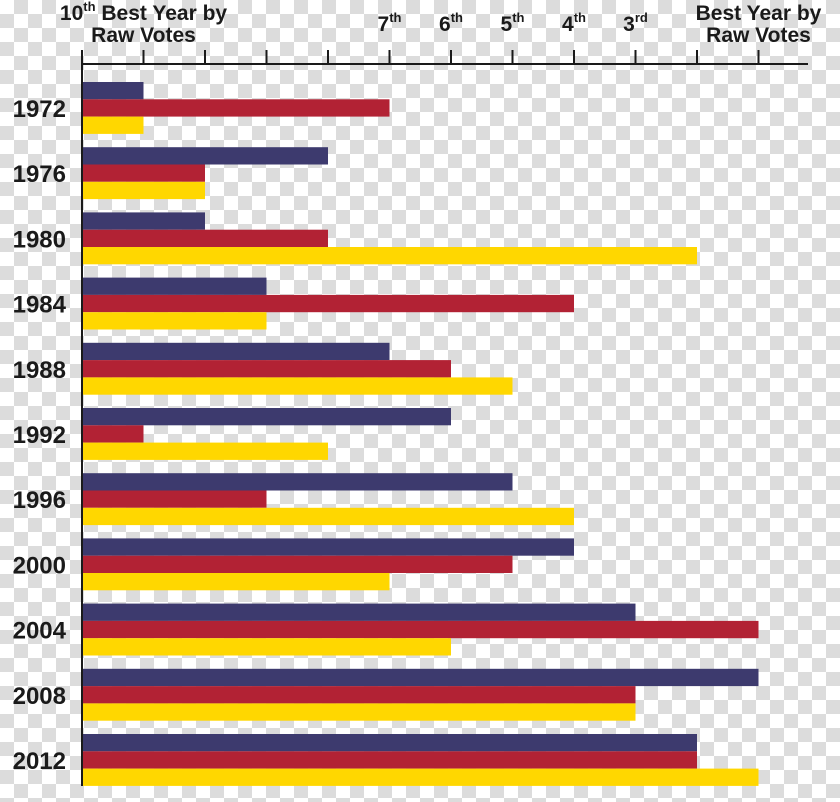 The height and width of the screenshot is (802, 840). Describe the element at coordinates (451, 23) in the screenshot. I see `x-tick-label: 6th` at that location.